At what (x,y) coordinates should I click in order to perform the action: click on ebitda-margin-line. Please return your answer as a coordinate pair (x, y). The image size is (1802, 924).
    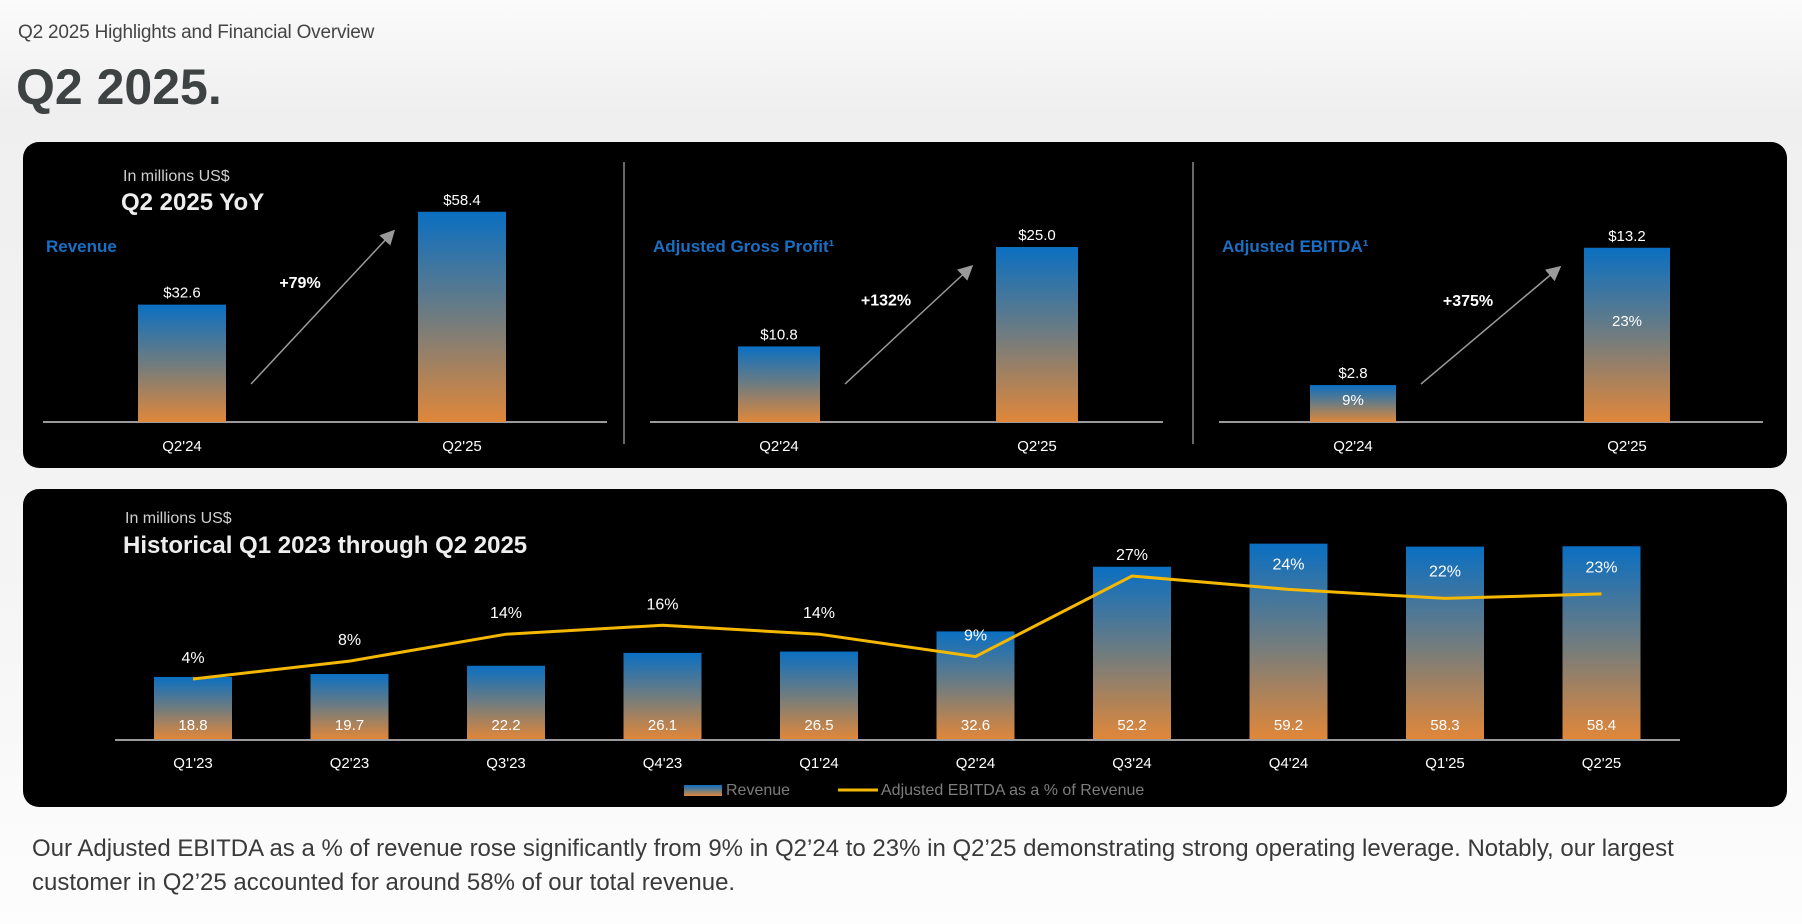
    Looking at the image, I should click on (897, 627).